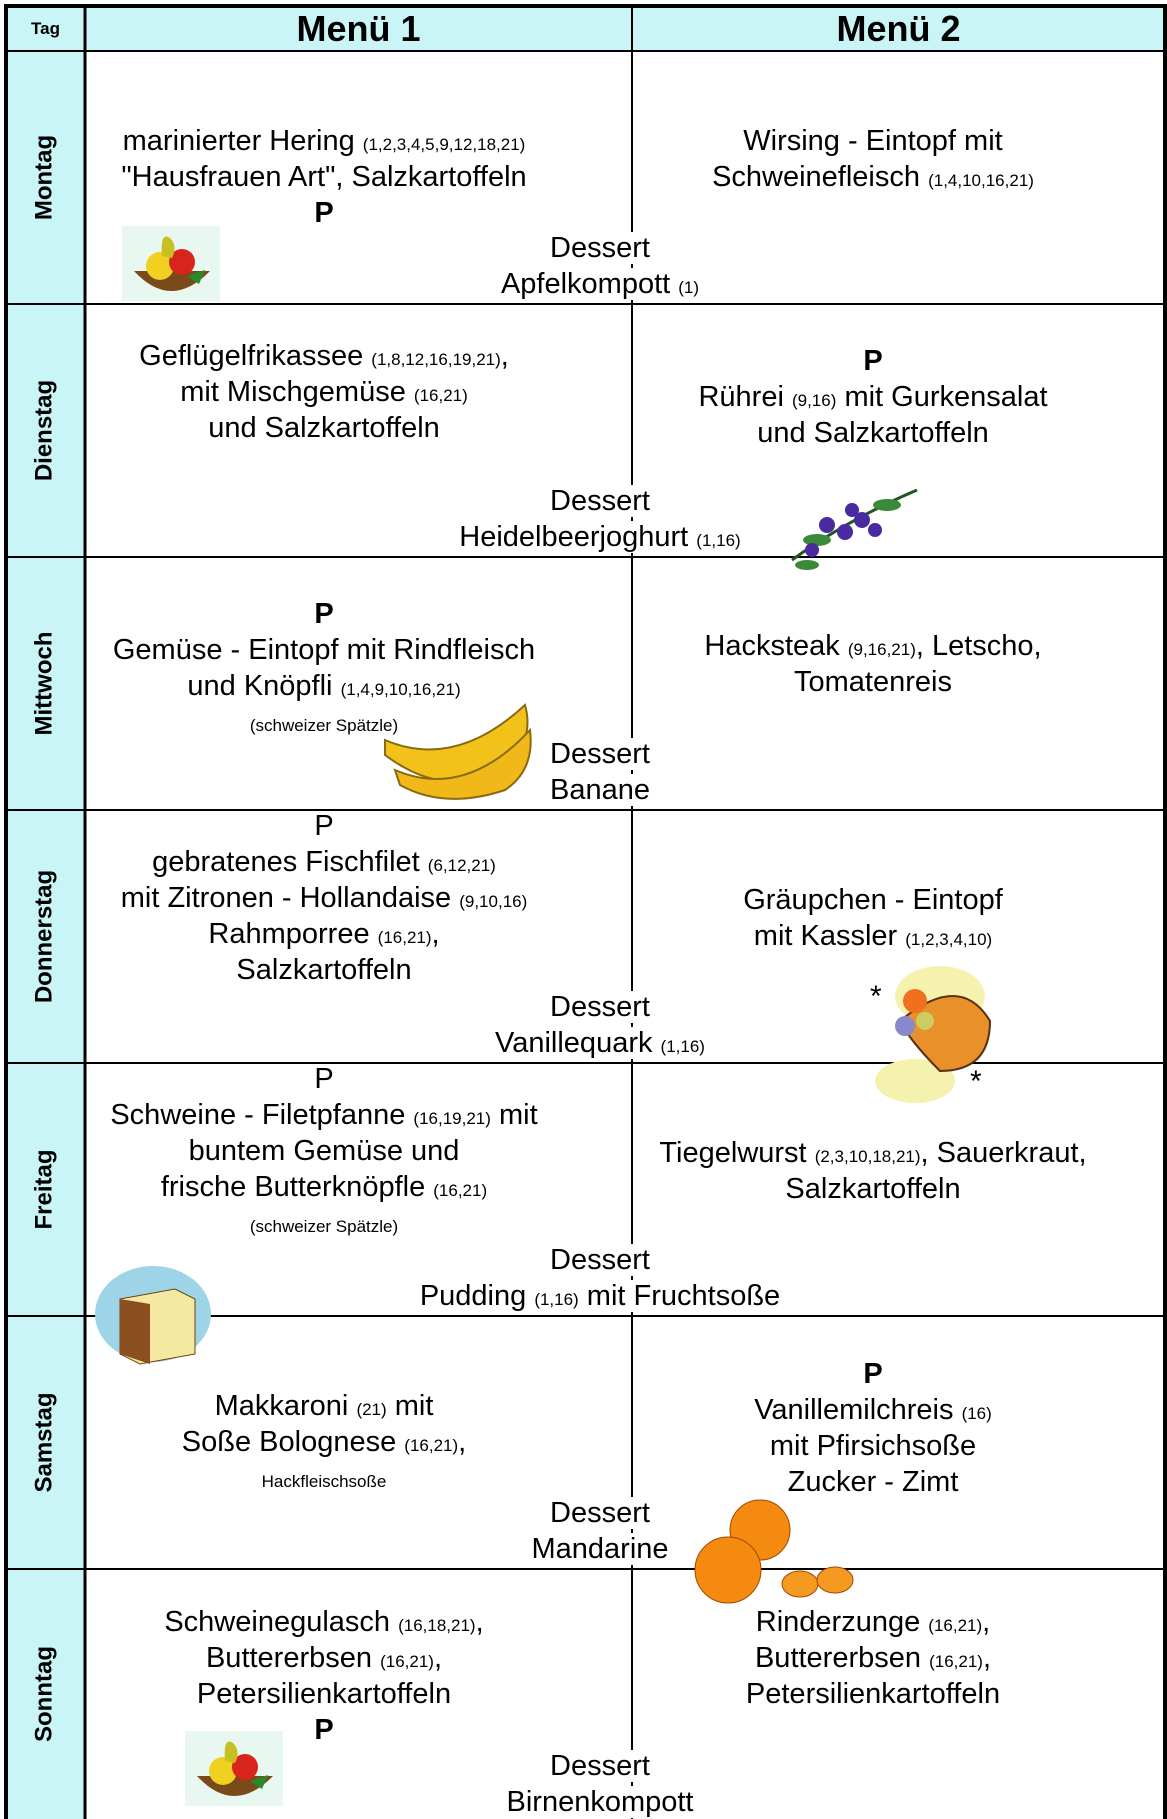 Image resolution: width=1167 pixels, height=1819 pixels. I want to click on menu-line: Mandarine, so click(600, 1549).